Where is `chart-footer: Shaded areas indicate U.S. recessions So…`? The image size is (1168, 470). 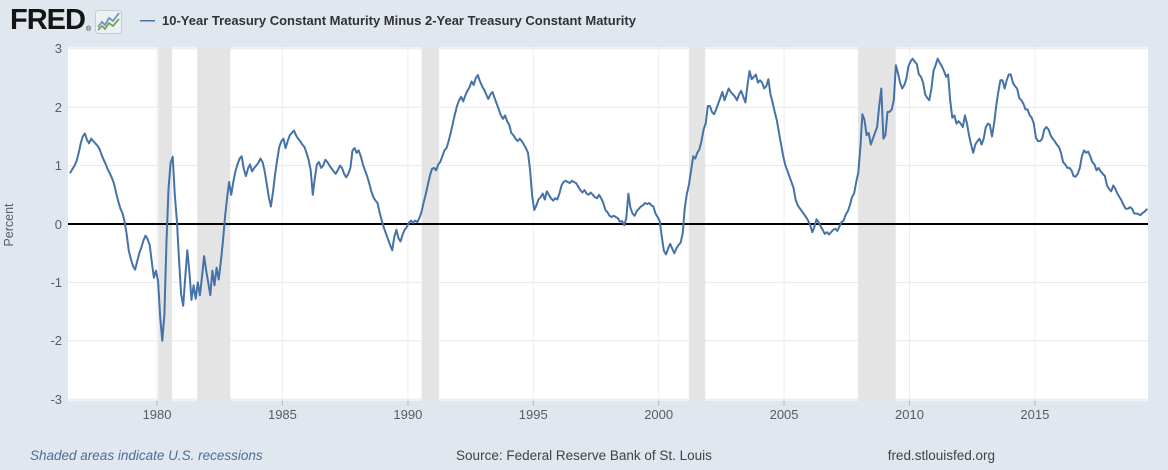
chart-footer: Shaded areas indicate U.S. recessions So… is located at coordinates (584, 459).